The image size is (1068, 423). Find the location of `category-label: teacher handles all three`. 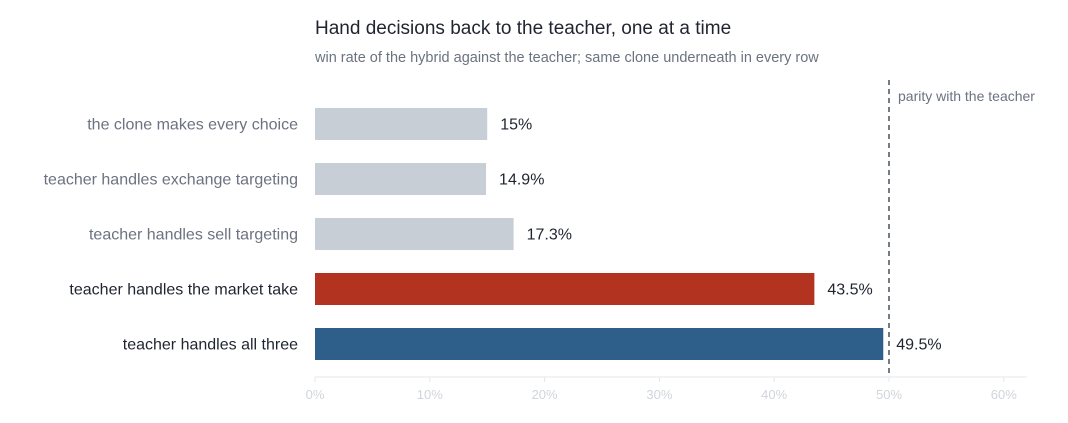

category-label: teacher handles all three is located at coordinates (210, 345).